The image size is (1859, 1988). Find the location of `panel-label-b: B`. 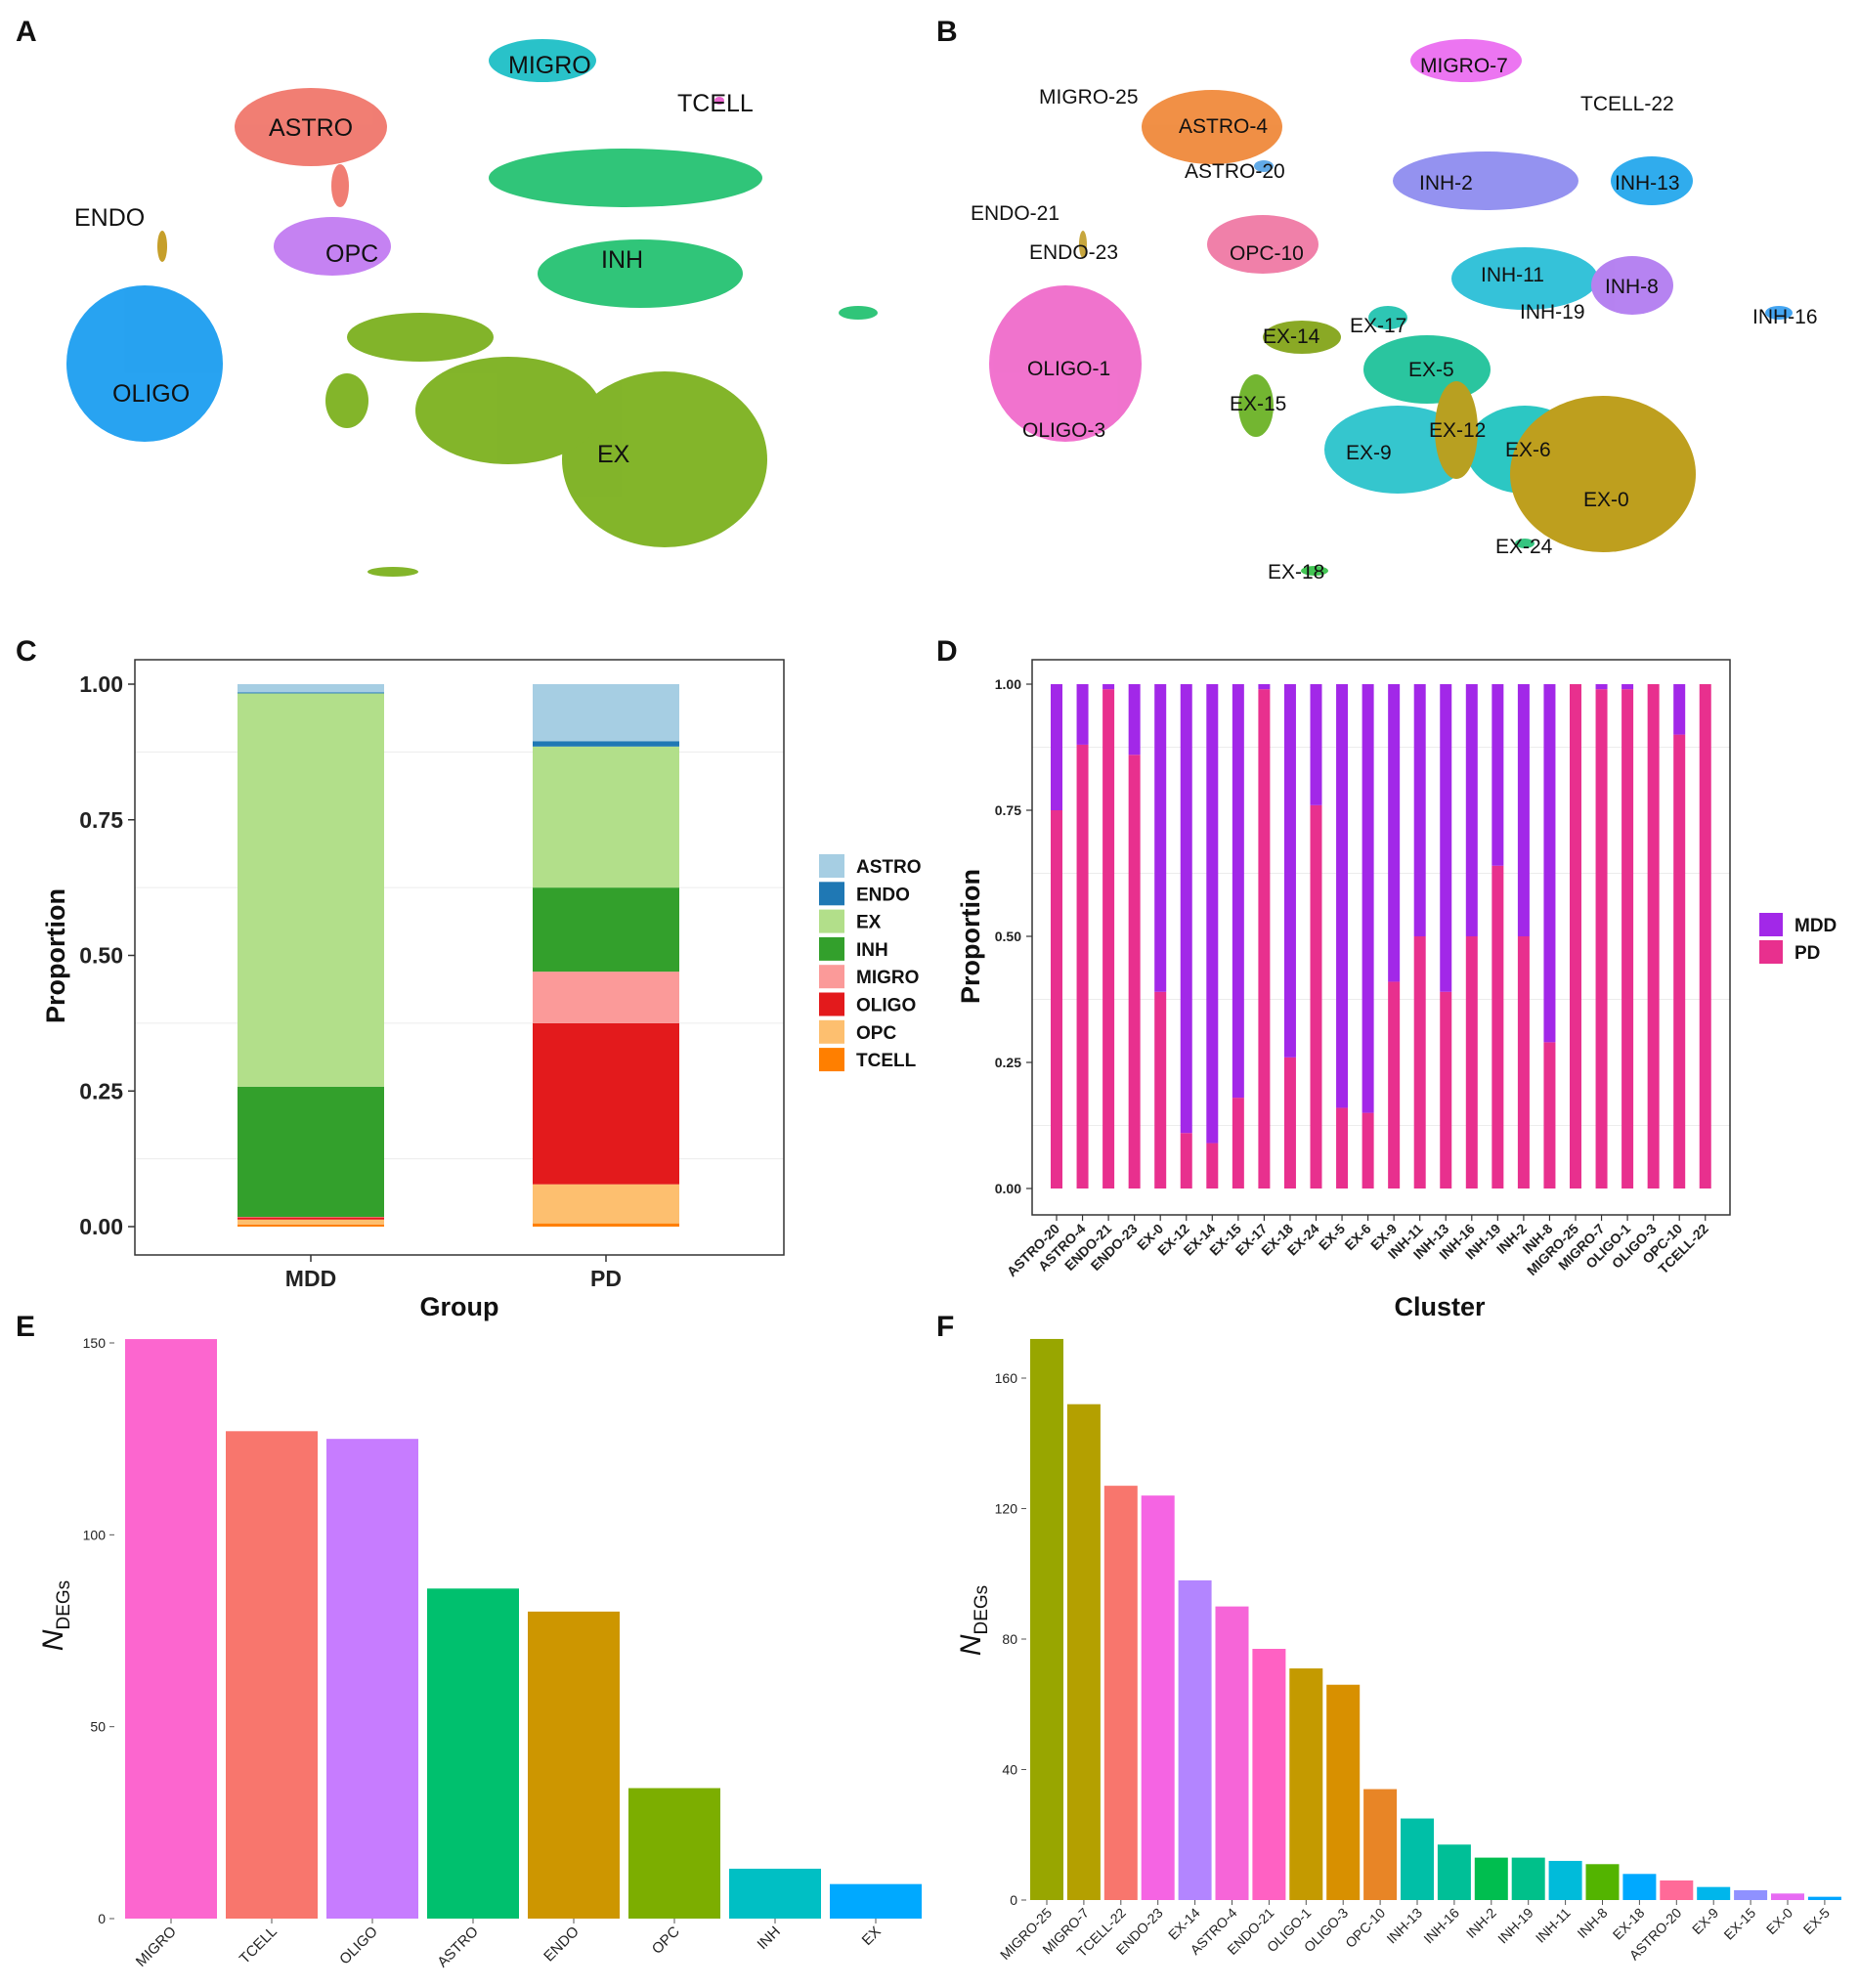

panel-label-b: B is located at coordinates (947, 32).